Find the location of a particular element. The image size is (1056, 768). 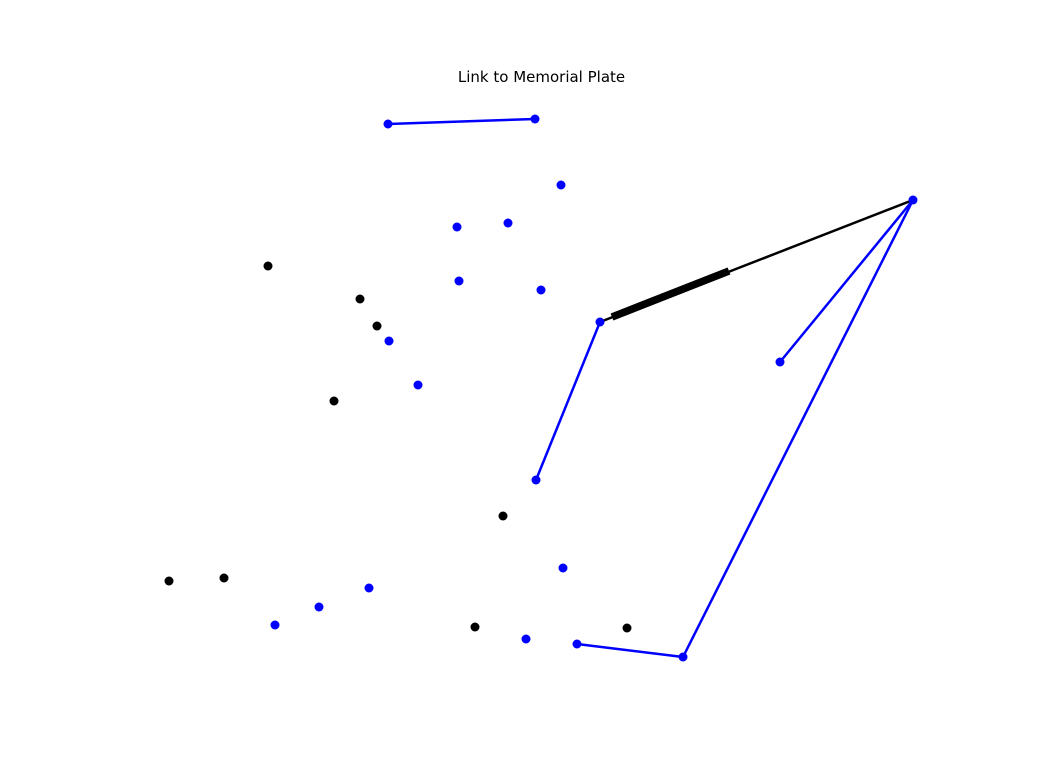

edge-bottom is located at coordinates (630, 650).